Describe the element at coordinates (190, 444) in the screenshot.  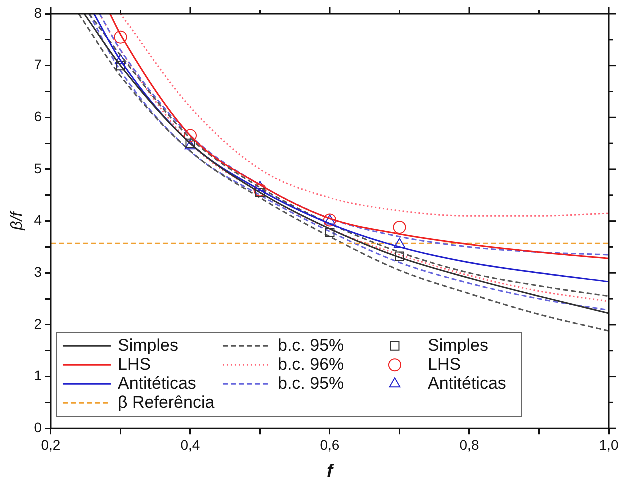
I see `x-tick-label: 0,4` at that location.